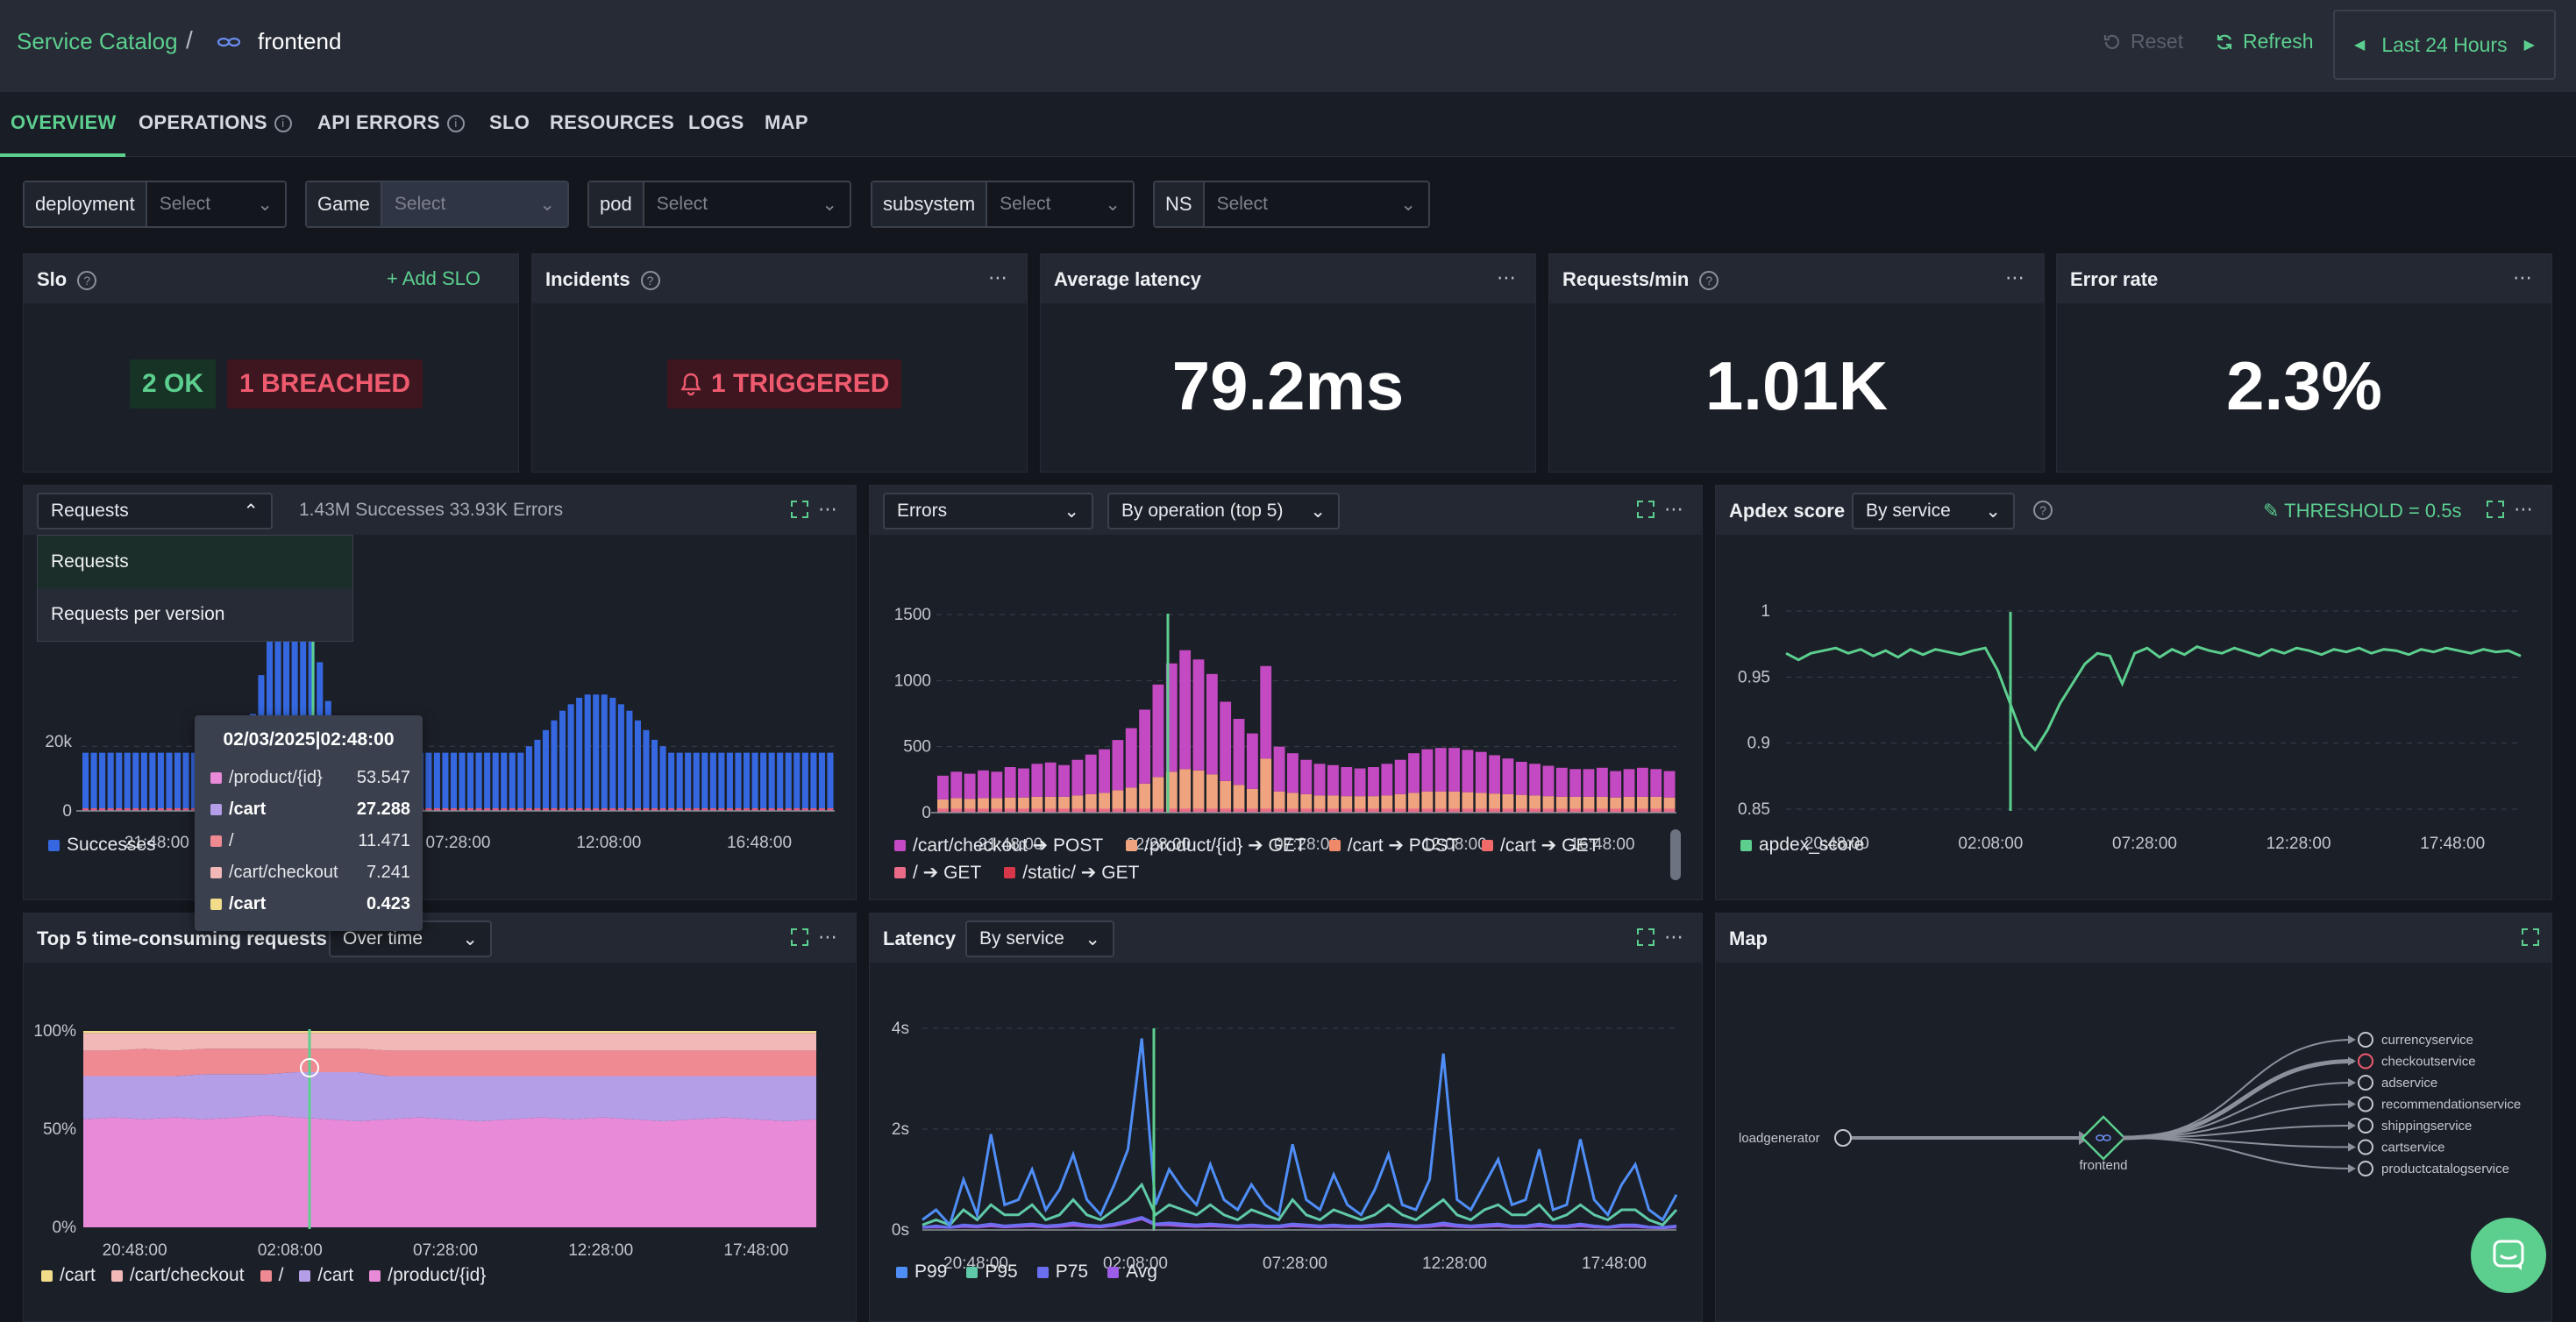 The height and width of the screenshot is (1322, 2576). What do you see at coordinates (1127, 279) in the screenshot?
I see `card-title: Average latency` at bounding box center [1127, 279].